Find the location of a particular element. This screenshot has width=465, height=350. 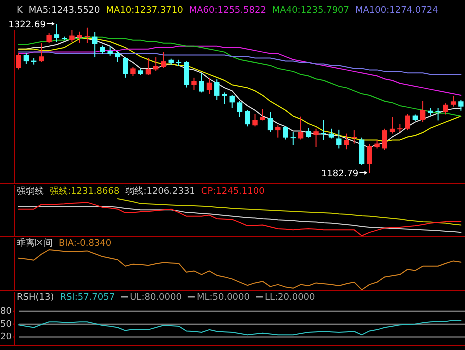

text: MA10:1237.3710 is located at coordinates (145, 11).